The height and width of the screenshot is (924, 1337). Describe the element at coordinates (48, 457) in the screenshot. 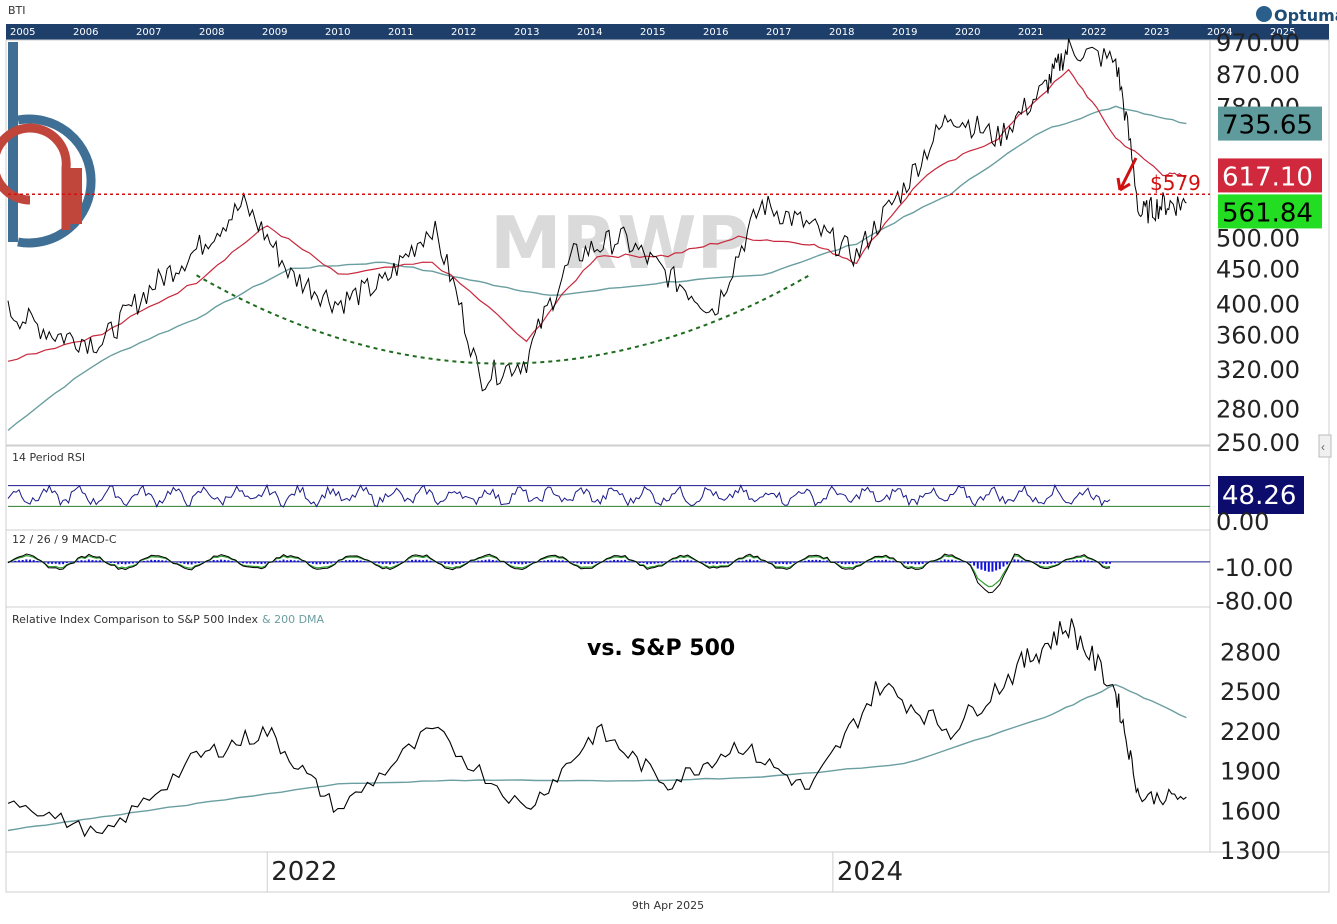

I see `rsi-title: 14 Period RSI` at that location.